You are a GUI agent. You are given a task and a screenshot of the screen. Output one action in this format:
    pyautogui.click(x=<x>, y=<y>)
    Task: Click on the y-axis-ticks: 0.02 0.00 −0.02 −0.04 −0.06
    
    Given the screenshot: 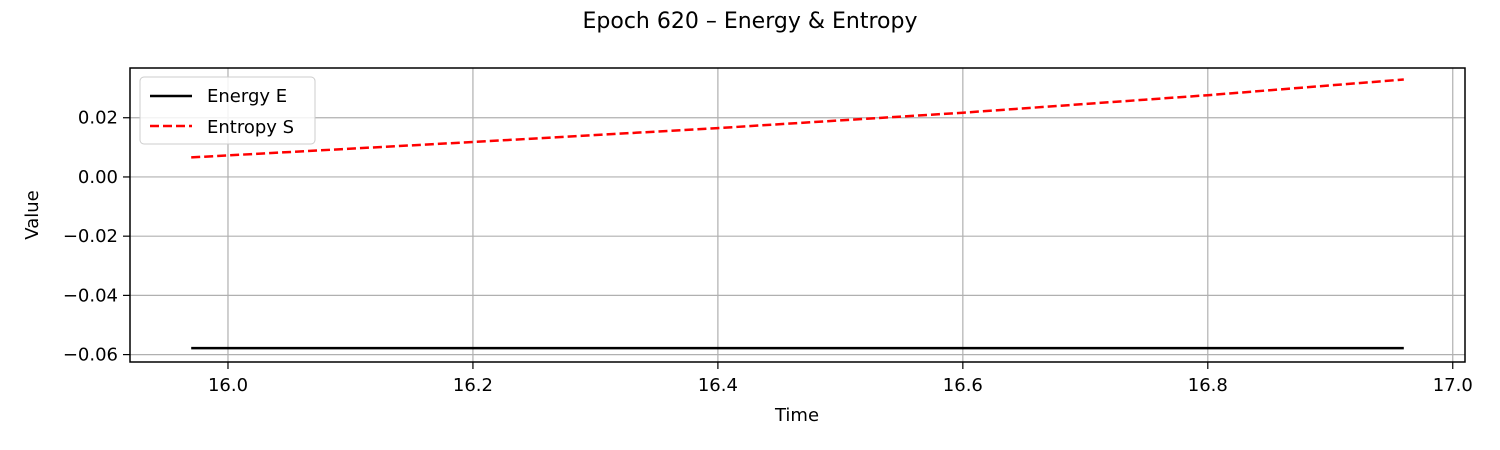 What is the action you would take?
    pyautogui.click(x=96, y=237)
    